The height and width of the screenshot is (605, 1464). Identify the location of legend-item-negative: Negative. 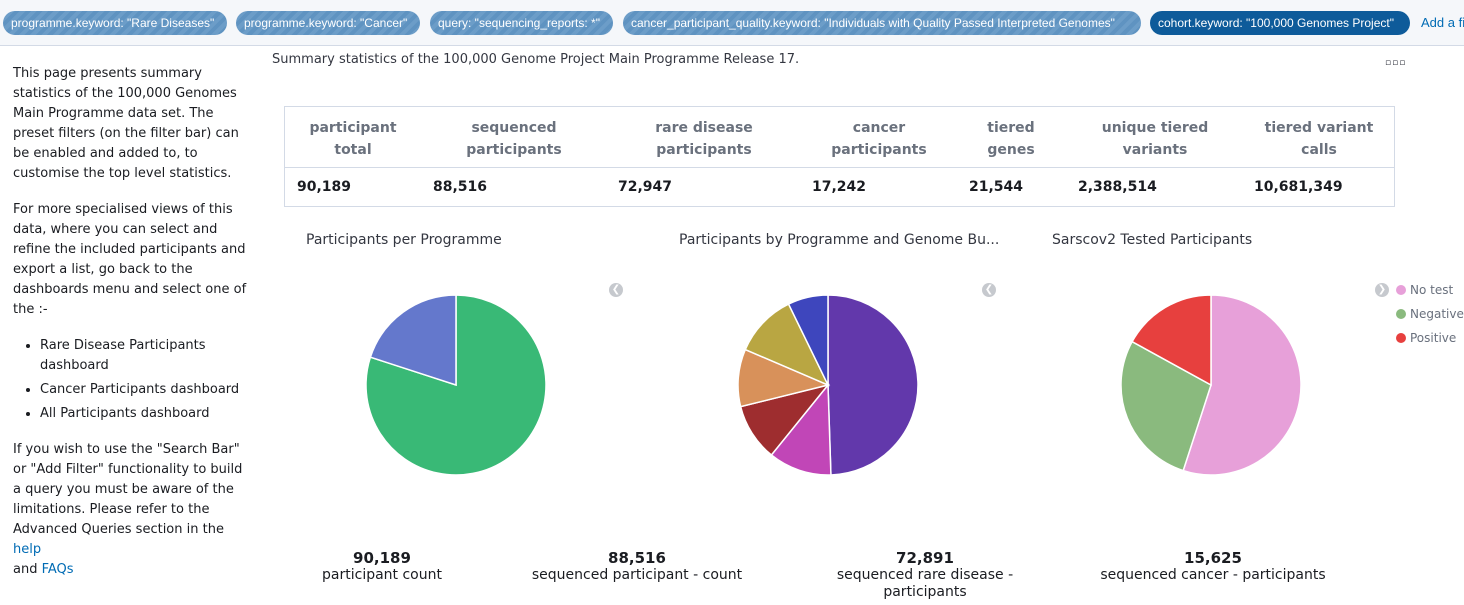
(1430, 318).